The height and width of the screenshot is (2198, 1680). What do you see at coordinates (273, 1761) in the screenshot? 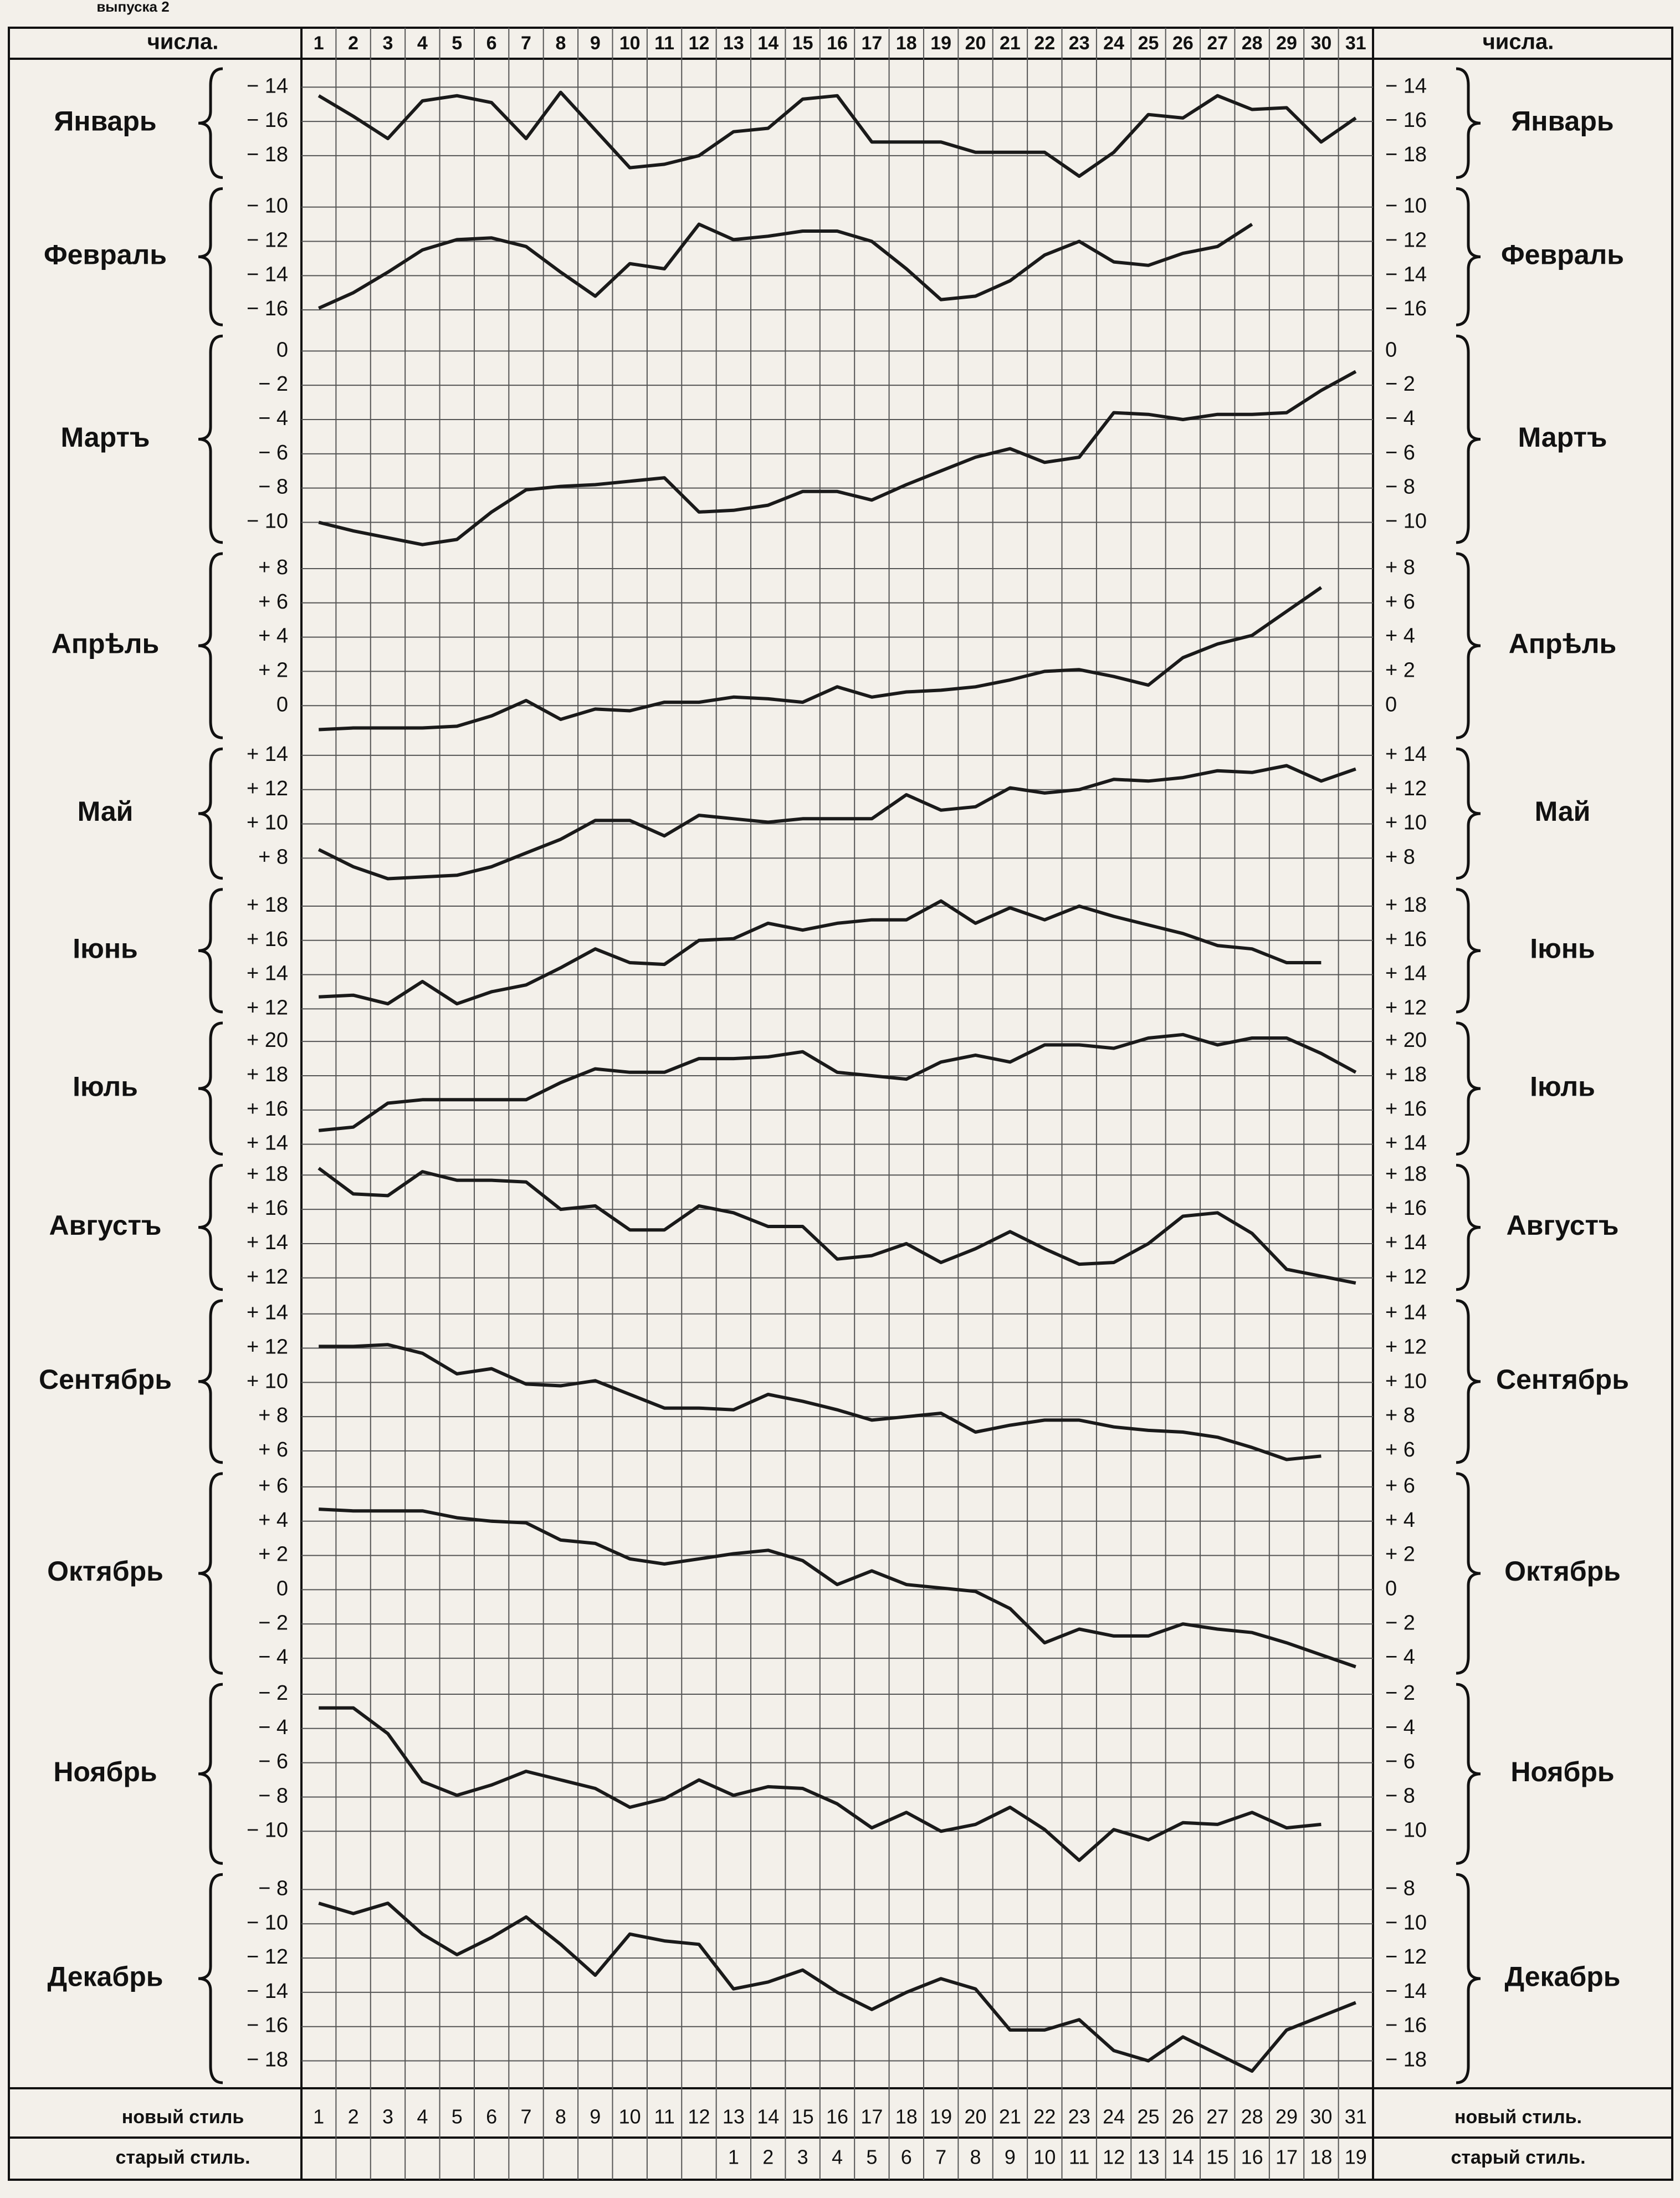
I see `y-tick-label-left: − 6` at bounding box center [273, 1761].